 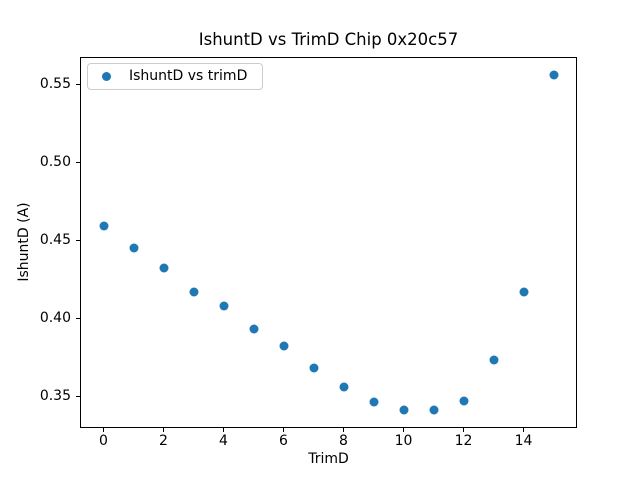 I want to click on x-tick-label: 0, so click(x=103, y=441).